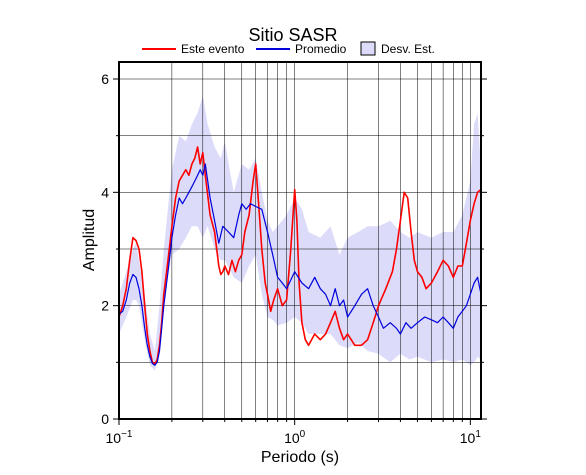  I want to click on y-tick-label: 0, so click(105, 419).